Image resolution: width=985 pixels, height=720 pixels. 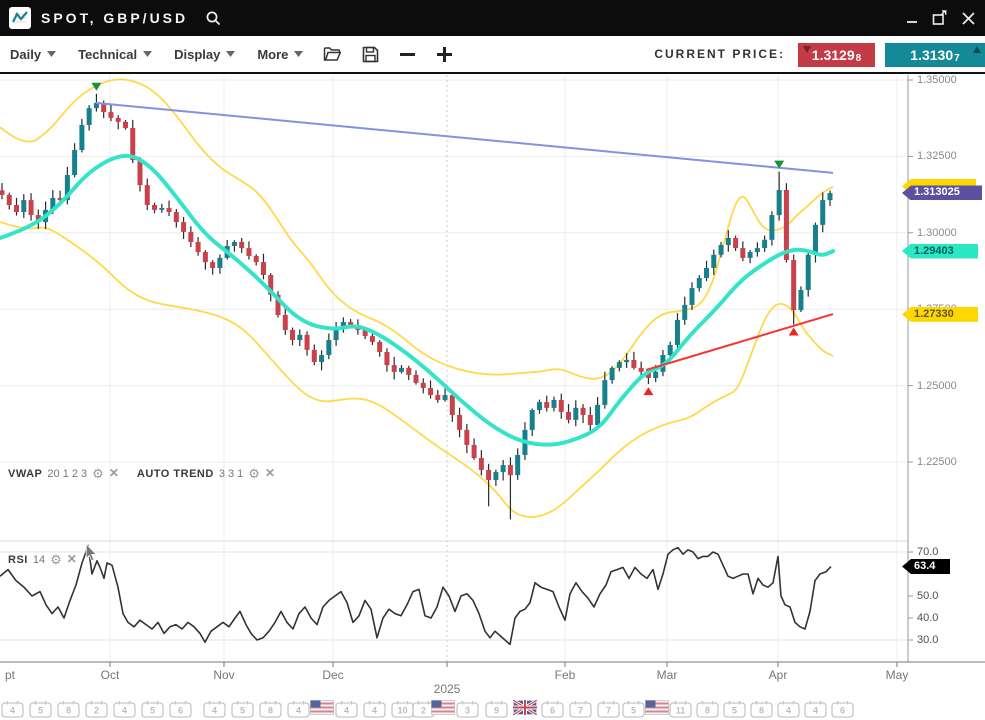 What do you see at coordinates (20, 18) in the screenshot?
I see `app-logo-icon` at bounding box center [20, 18].